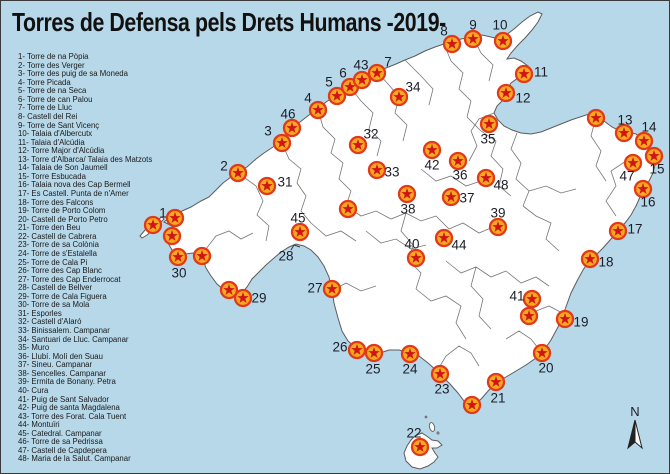  What do you see at coordinates (656, 169) in the screenshot?
I see `marker-number: 15` at bounding box center [656, 169].